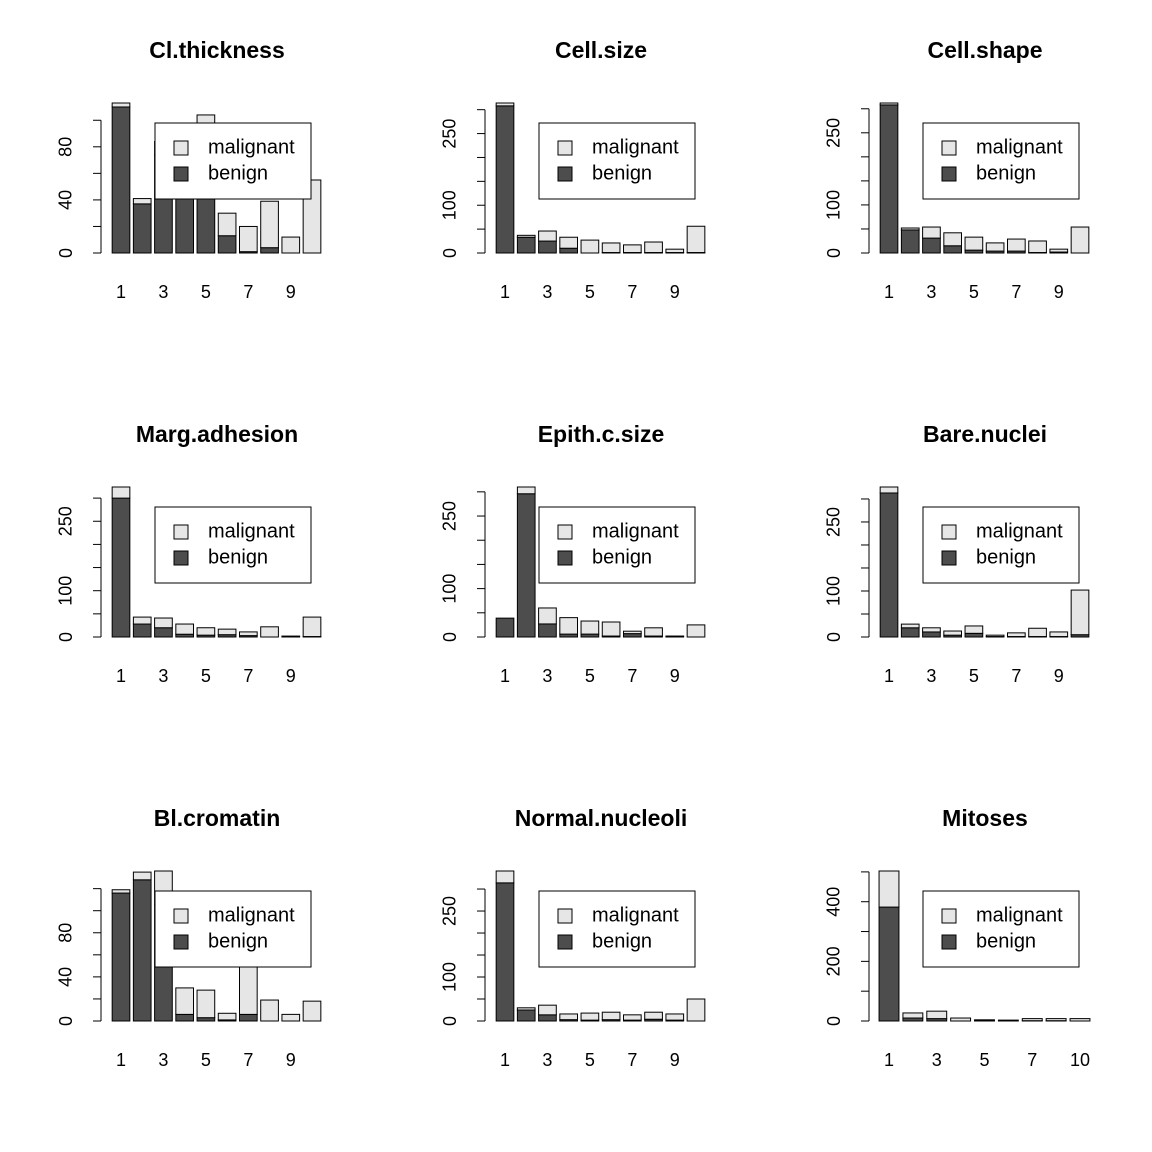 Image resolution: width=1152 pixels, height=1152 pixels. Describe the element at coordinates (66, 253) in the screenshot. I see `y-tick-label: 0` at that location.